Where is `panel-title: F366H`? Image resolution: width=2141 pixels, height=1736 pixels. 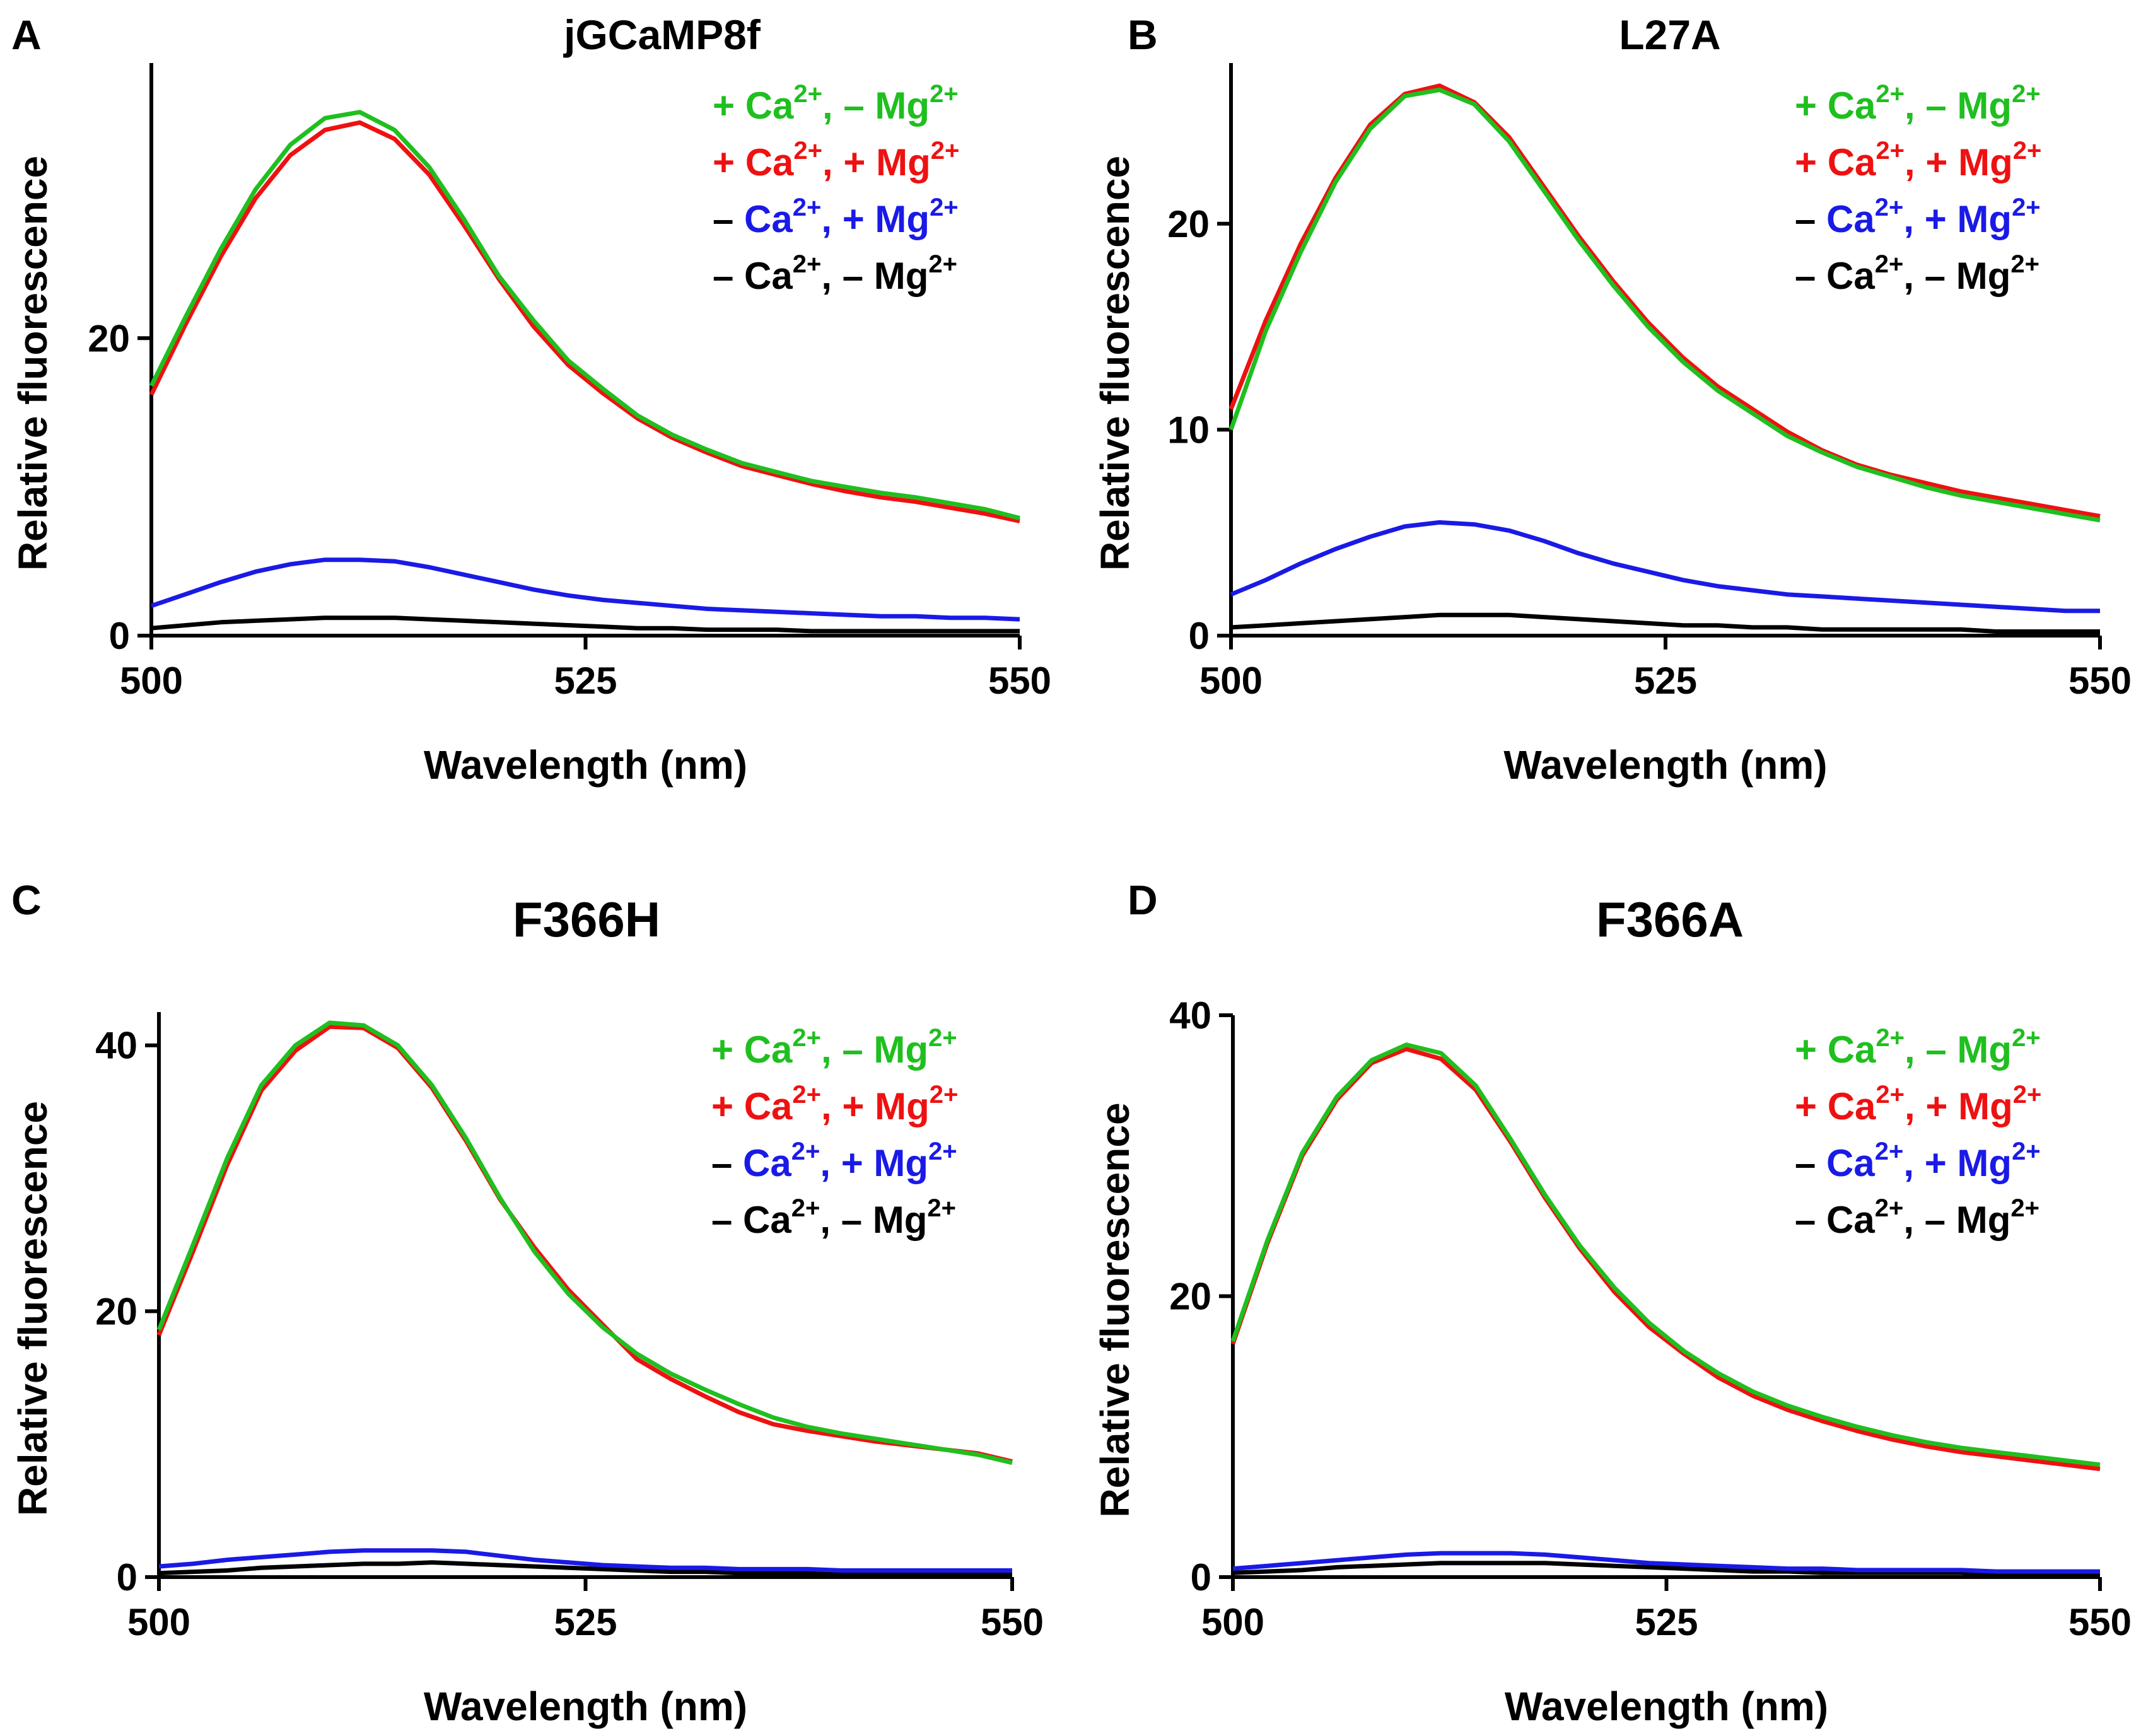
panel-title: F366H is located at coordinates (586, 919).